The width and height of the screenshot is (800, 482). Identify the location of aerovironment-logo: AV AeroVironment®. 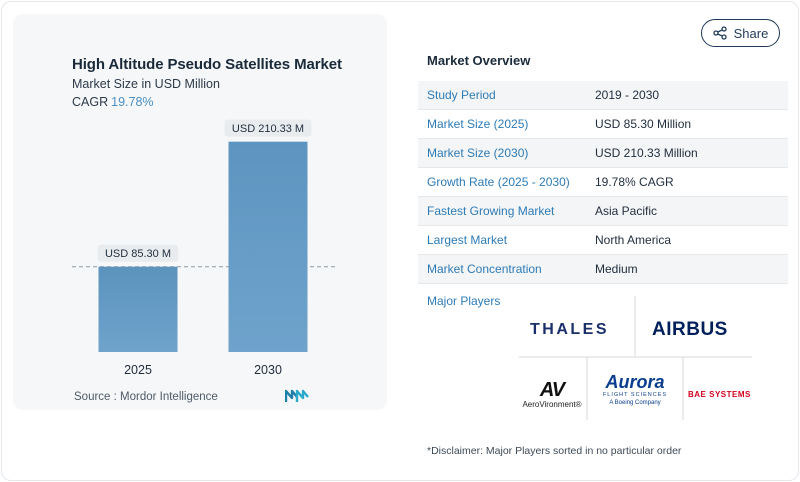
(552, 395).